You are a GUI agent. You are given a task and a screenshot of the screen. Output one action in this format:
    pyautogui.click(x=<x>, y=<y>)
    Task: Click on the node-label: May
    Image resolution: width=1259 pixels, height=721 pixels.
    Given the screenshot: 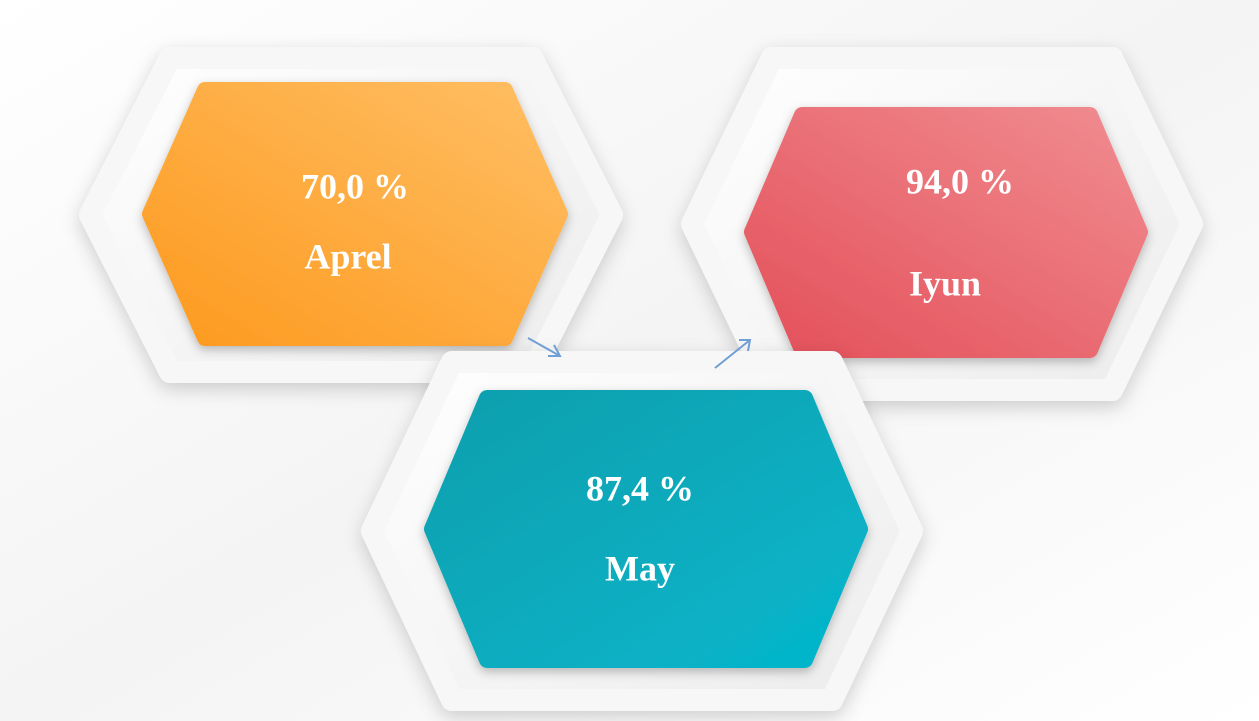 What is the action you would take?
    pyautogui.click(x=640, y=568)
    